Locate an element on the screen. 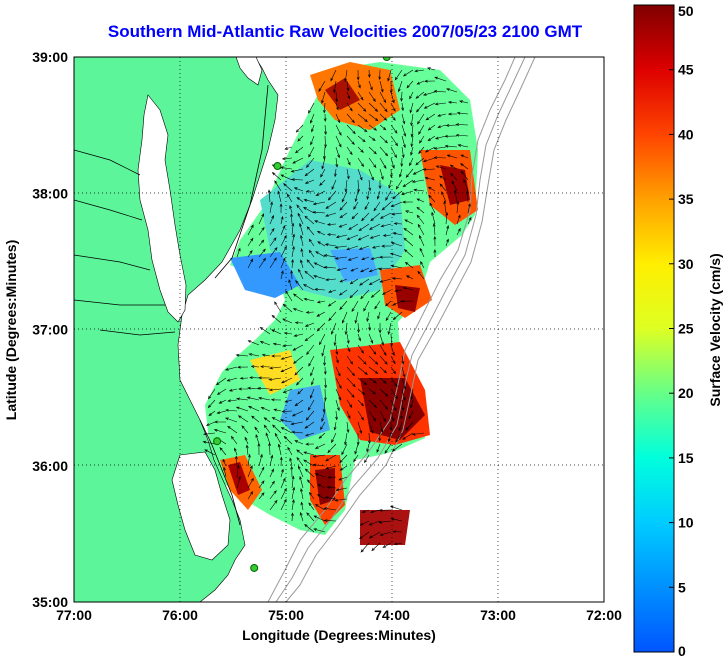 The height and width of the screenshot is (659, 724). y-tick-label: 36:00 is located at coordinates (50, 466).